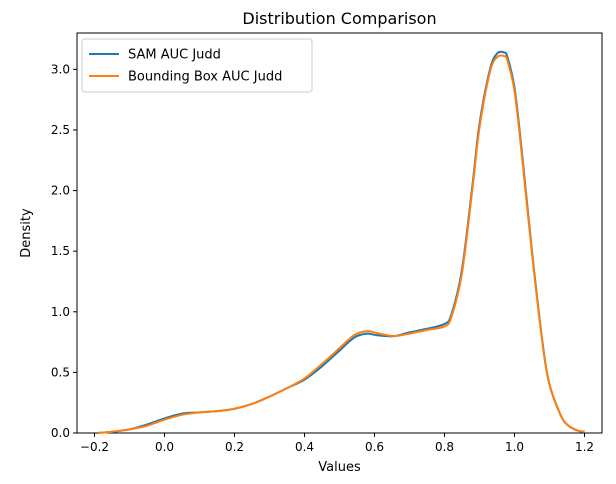  I want to click on x-tick-label: −0.2, so click(94, 447).